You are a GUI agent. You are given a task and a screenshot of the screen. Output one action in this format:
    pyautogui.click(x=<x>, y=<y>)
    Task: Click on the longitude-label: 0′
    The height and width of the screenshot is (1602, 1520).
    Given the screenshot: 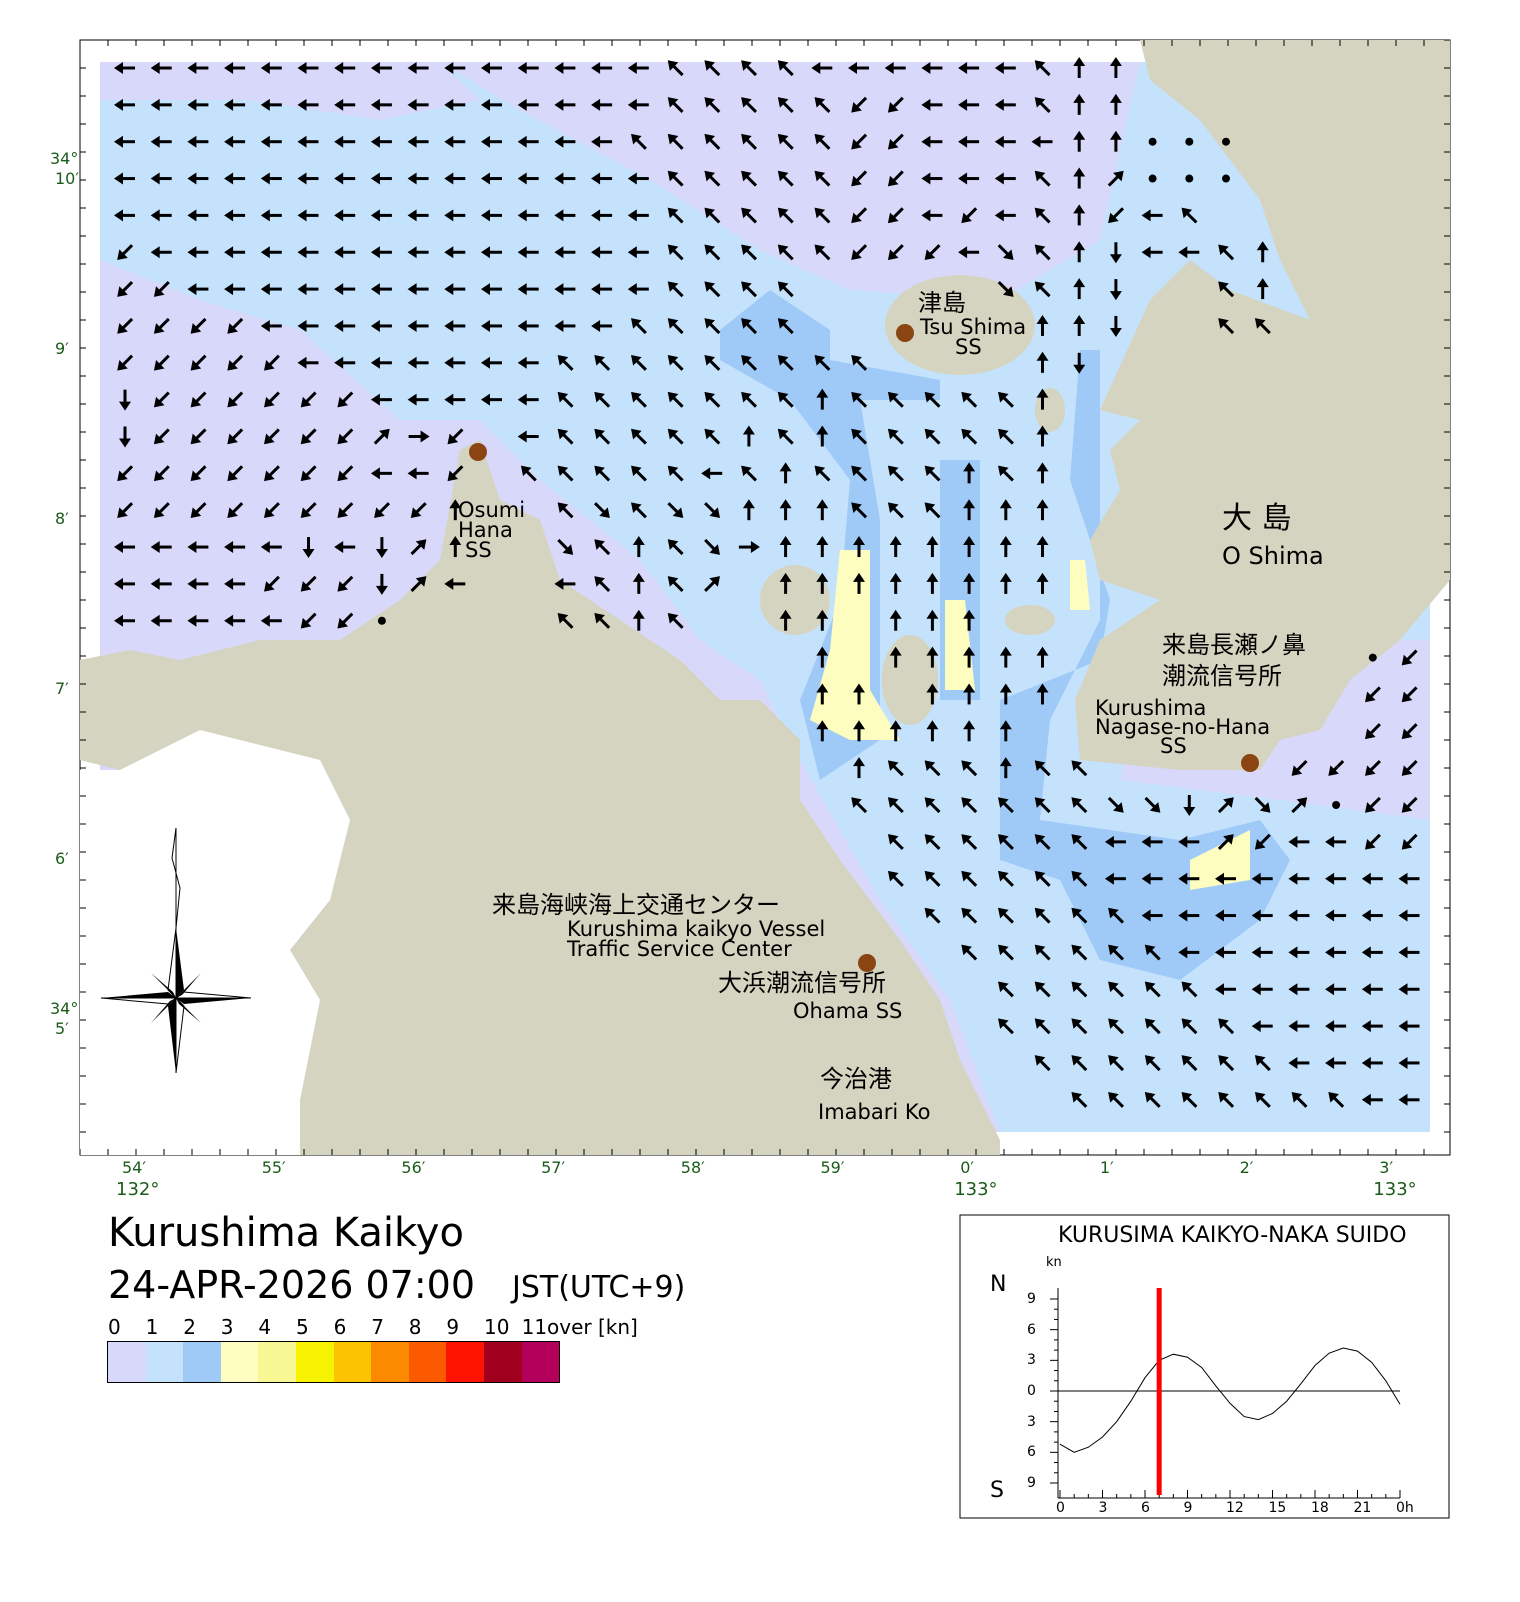 What is the action you would take?
    pyautogui.click(x=967, y=1167)
    